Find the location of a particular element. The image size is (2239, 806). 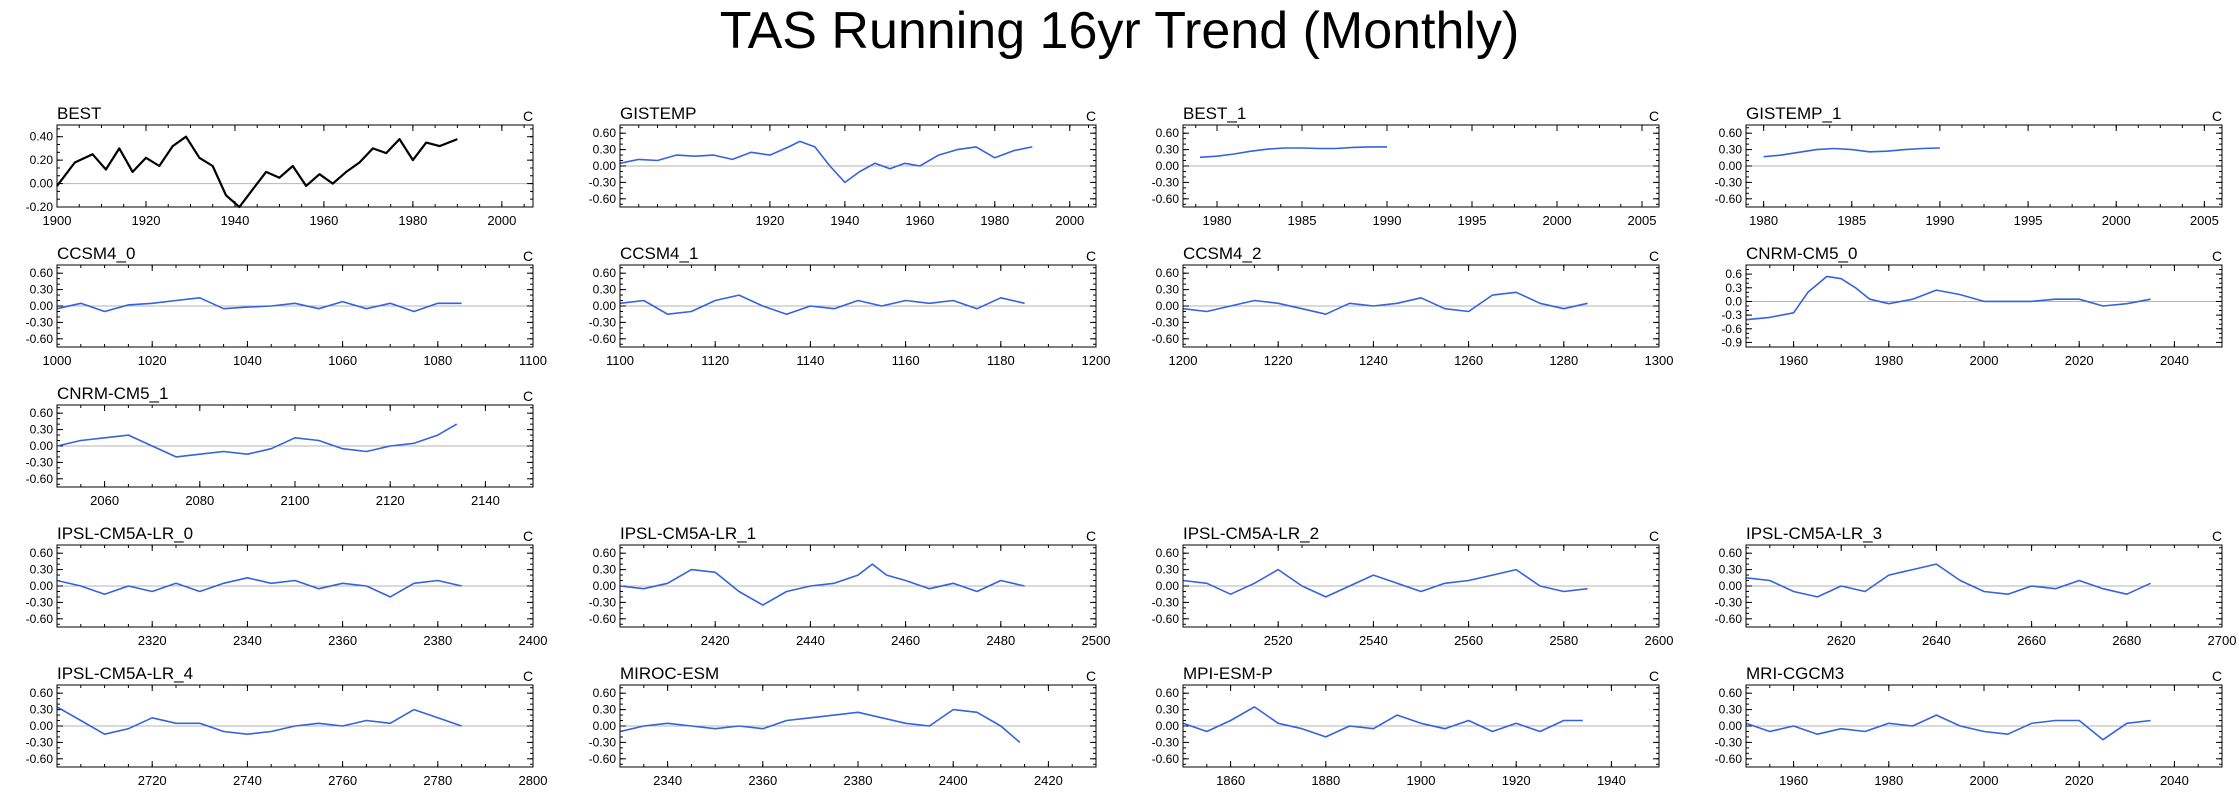

x-tick-label: 2380 is located at coordinates (437, 640).